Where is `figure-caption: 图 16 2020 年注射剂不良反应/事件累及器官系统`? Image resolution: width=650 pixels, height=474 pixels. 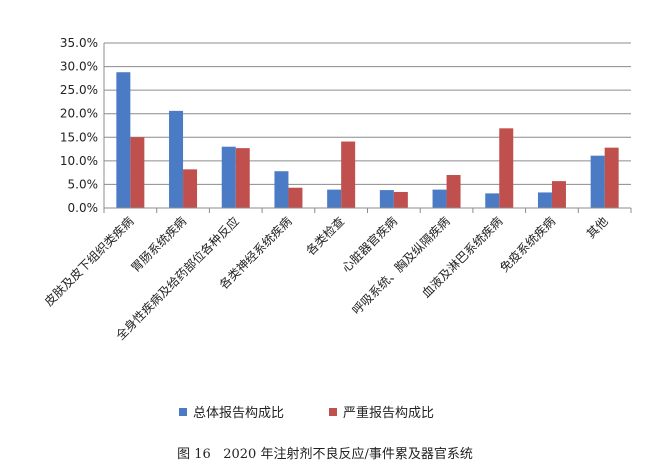
figure-caption: 图 16 2020 年注射剂不良反应/事件累及器官系统 is located at coordinates (325, 454).